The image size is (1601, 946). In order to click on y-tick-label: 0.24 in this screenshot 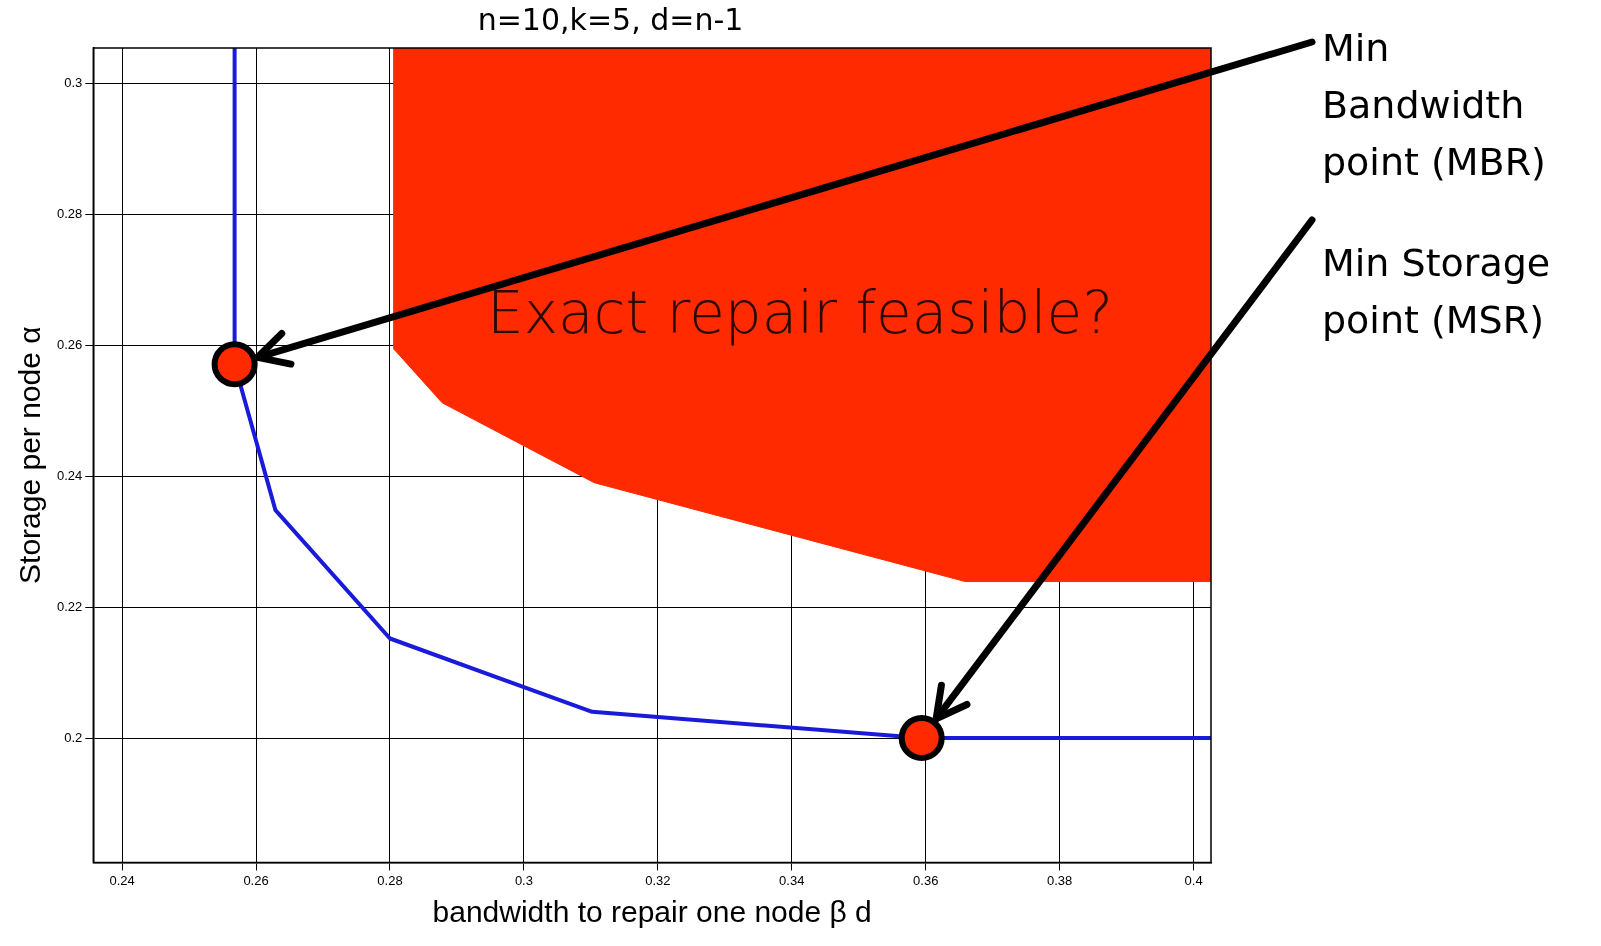, I will do `click(69, 475)`.